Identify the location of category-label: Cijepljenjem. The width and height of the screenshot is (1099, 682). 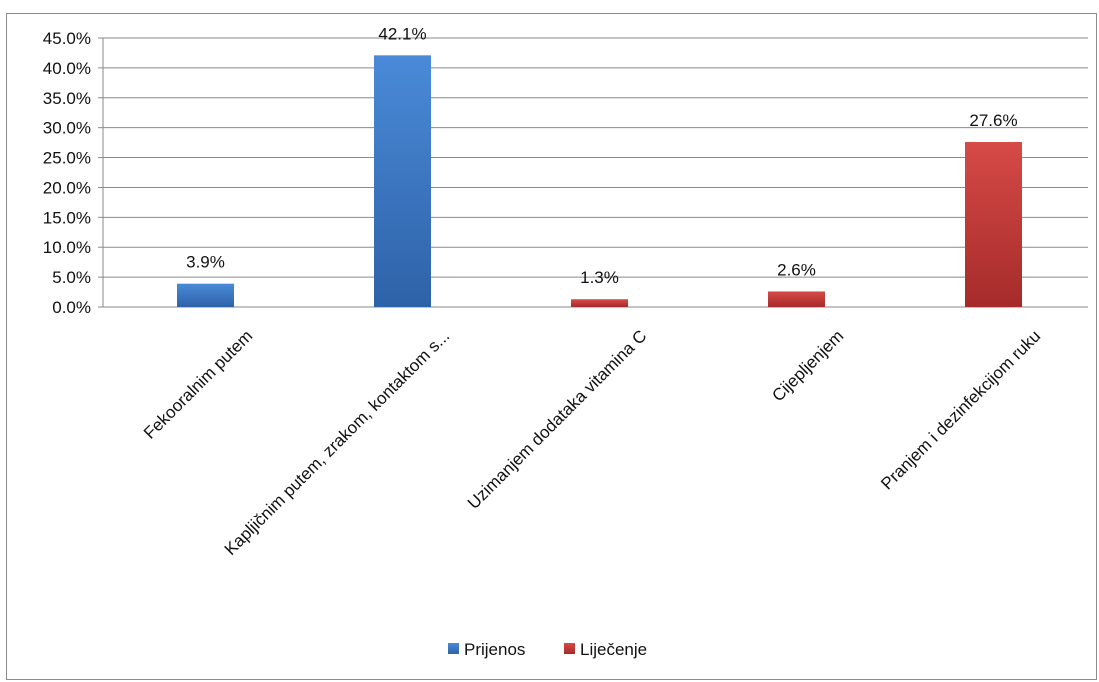
(807, 365).